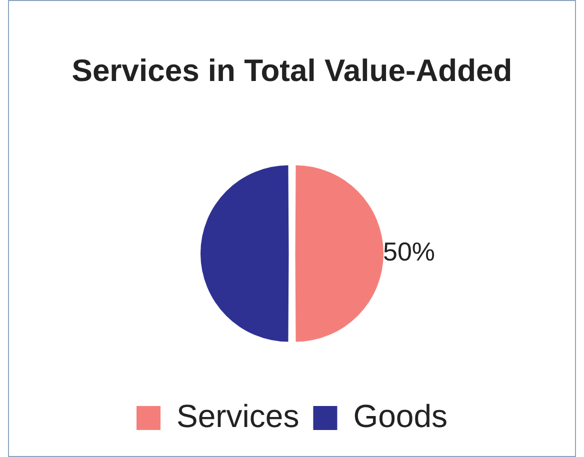 This screenshot has height=457, width=584. I want to click on legend-label: Goods, so click(400, 416).